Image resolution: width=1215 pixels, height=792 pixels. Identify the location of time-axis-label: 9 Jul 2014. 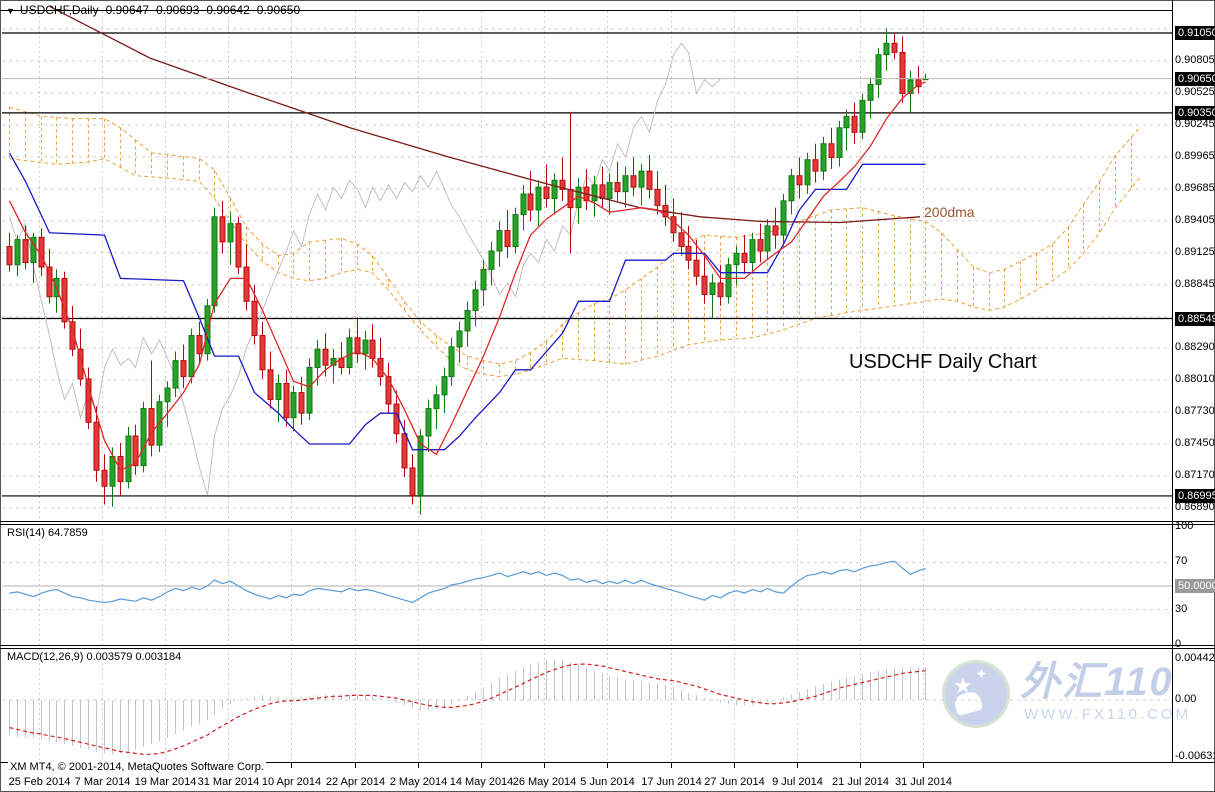
(797, 782).